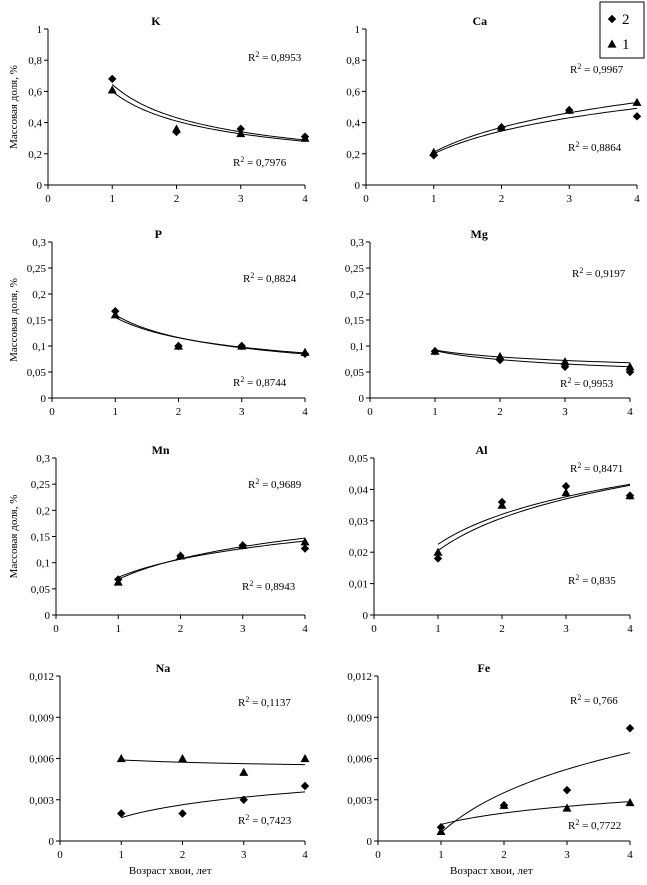 Image resolution: width=647 pixels, height=885 pixels. I want to click on r-squared-label: R2 = 0,8953, so click(275, 57).